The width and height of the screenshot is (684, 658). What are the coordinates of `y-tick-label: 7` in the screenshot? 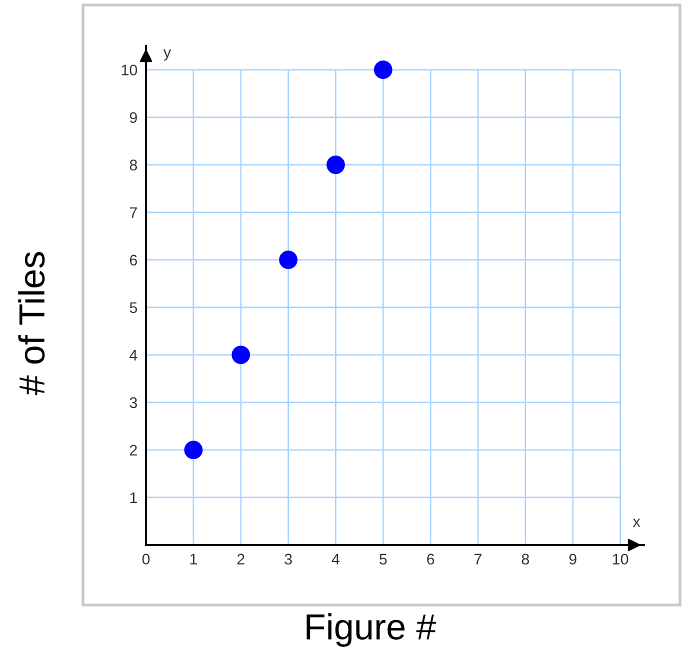 It's located at (133, 212).